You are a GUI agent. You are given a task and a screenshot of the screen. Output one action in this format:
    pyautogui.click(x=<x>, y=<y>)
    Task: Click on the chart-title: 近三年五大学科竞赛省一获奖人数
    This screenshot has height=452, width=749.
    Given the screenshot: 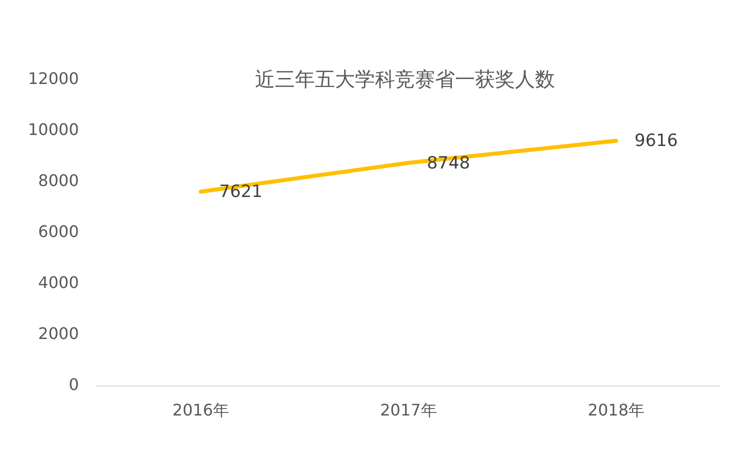 What is the action you would take?
    pyautogui.click(x=405, y=79)
    